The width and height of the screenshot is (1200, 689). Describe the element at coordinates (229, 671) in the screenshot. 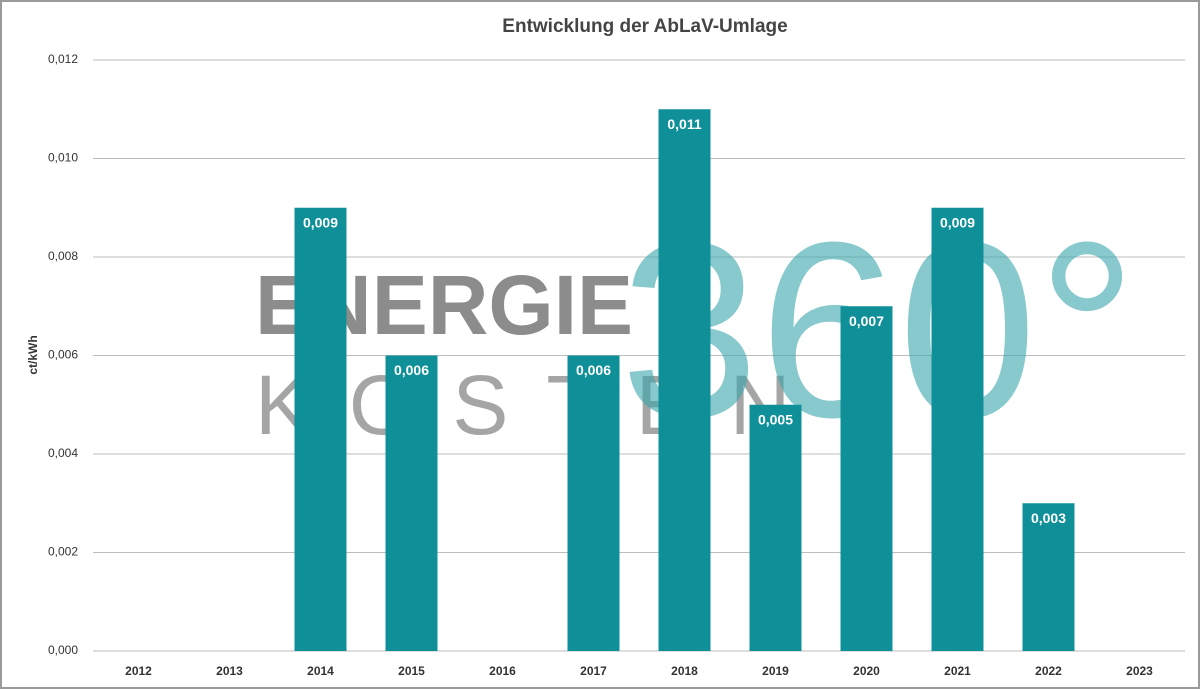

I see `x-tick-label: 2013` at that location.